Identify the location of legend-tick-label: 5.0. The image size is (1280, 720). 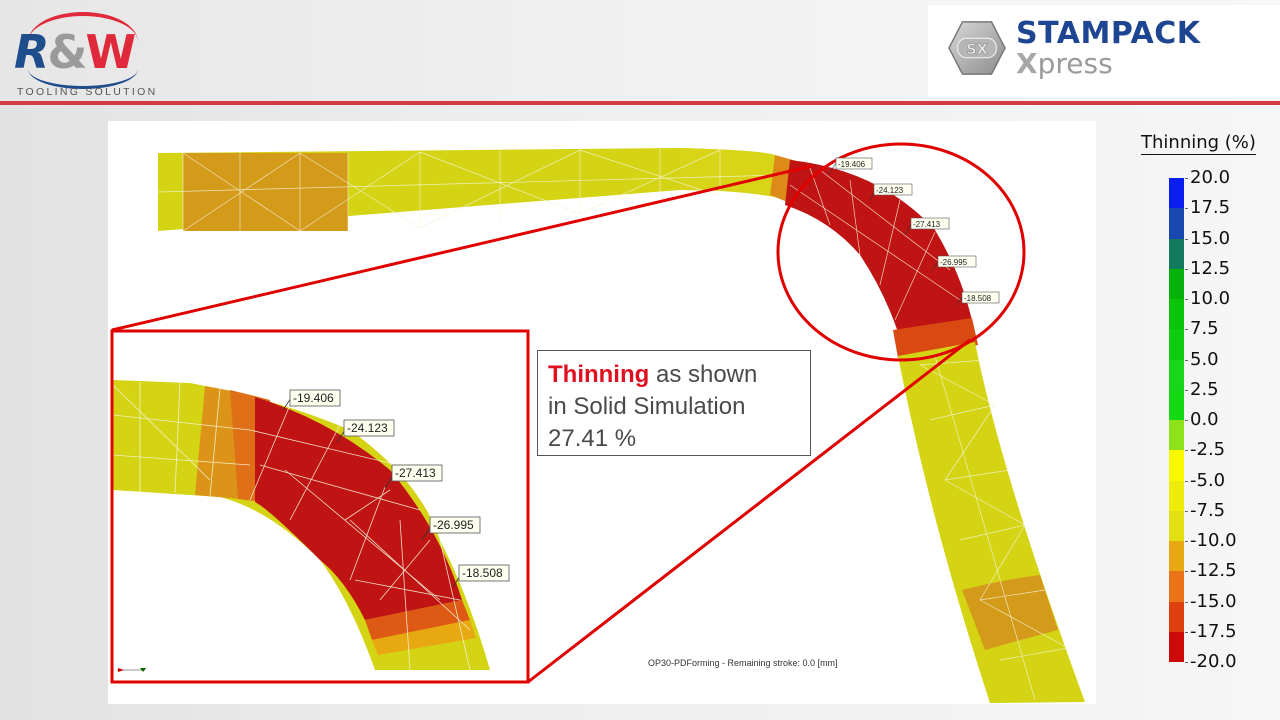
(1204, 359).